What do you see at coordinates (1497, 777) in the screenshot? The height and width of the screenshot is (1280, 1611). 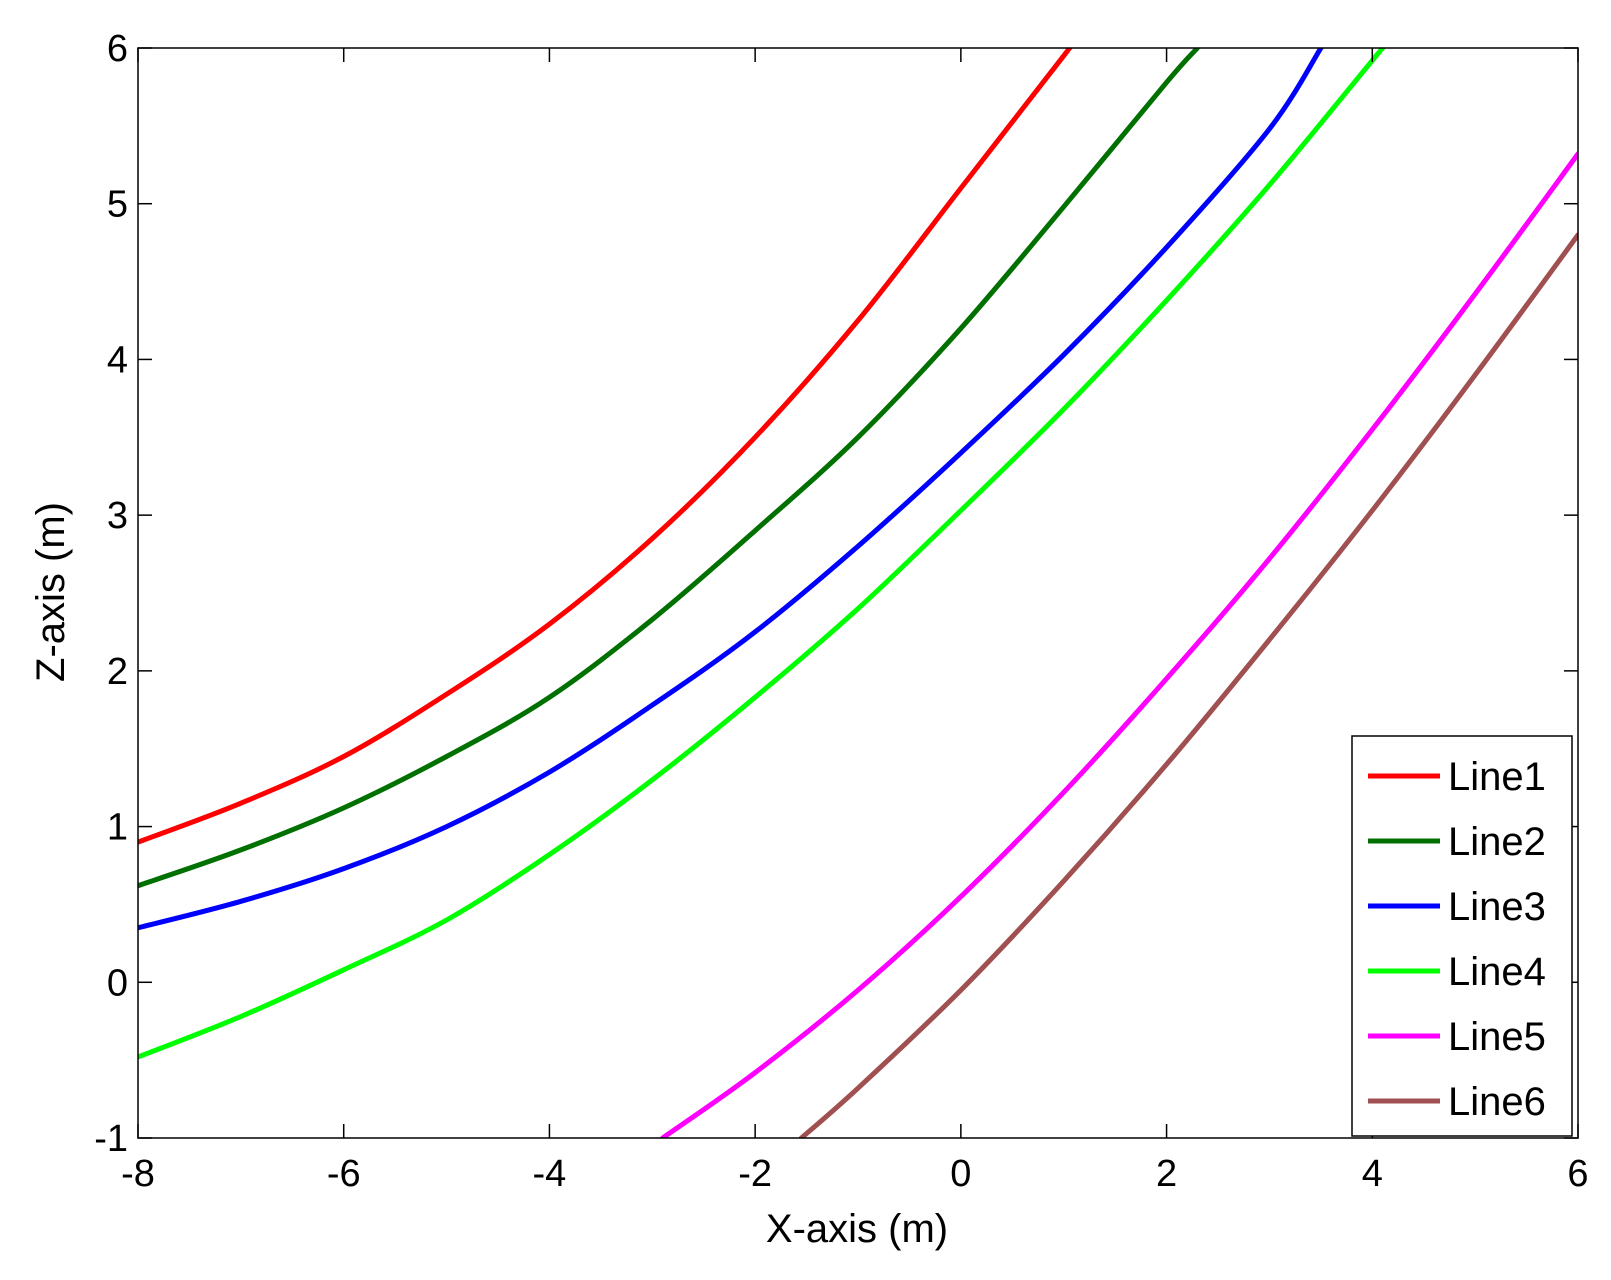 I see `legend-label: Line1` at bounding box center [1497, 777].